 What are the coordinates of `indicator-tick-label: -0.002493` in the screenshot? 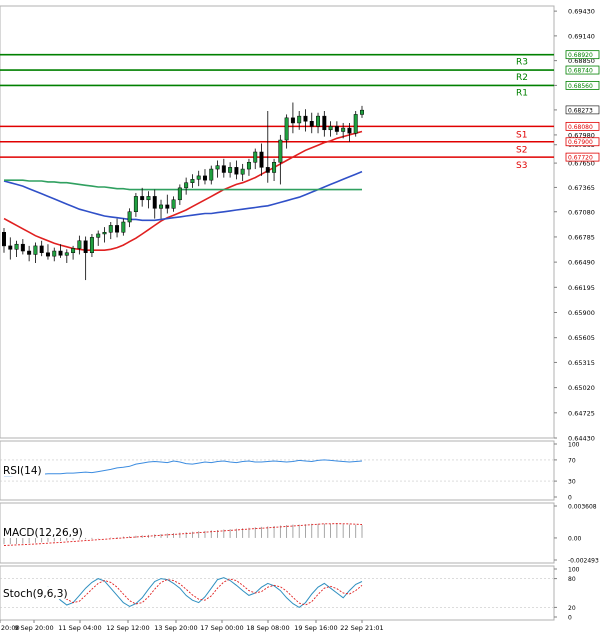 It's located at (583, 561).